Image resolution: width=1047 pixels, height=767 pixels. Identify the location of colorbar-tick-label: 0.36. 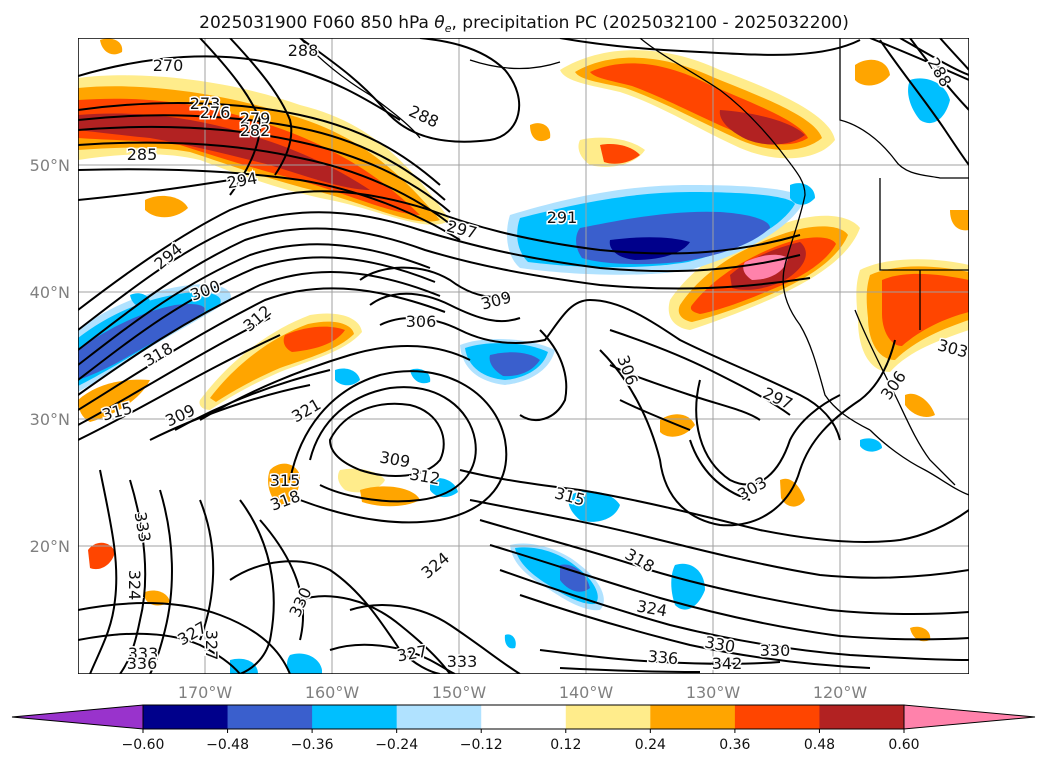
(734, 745).